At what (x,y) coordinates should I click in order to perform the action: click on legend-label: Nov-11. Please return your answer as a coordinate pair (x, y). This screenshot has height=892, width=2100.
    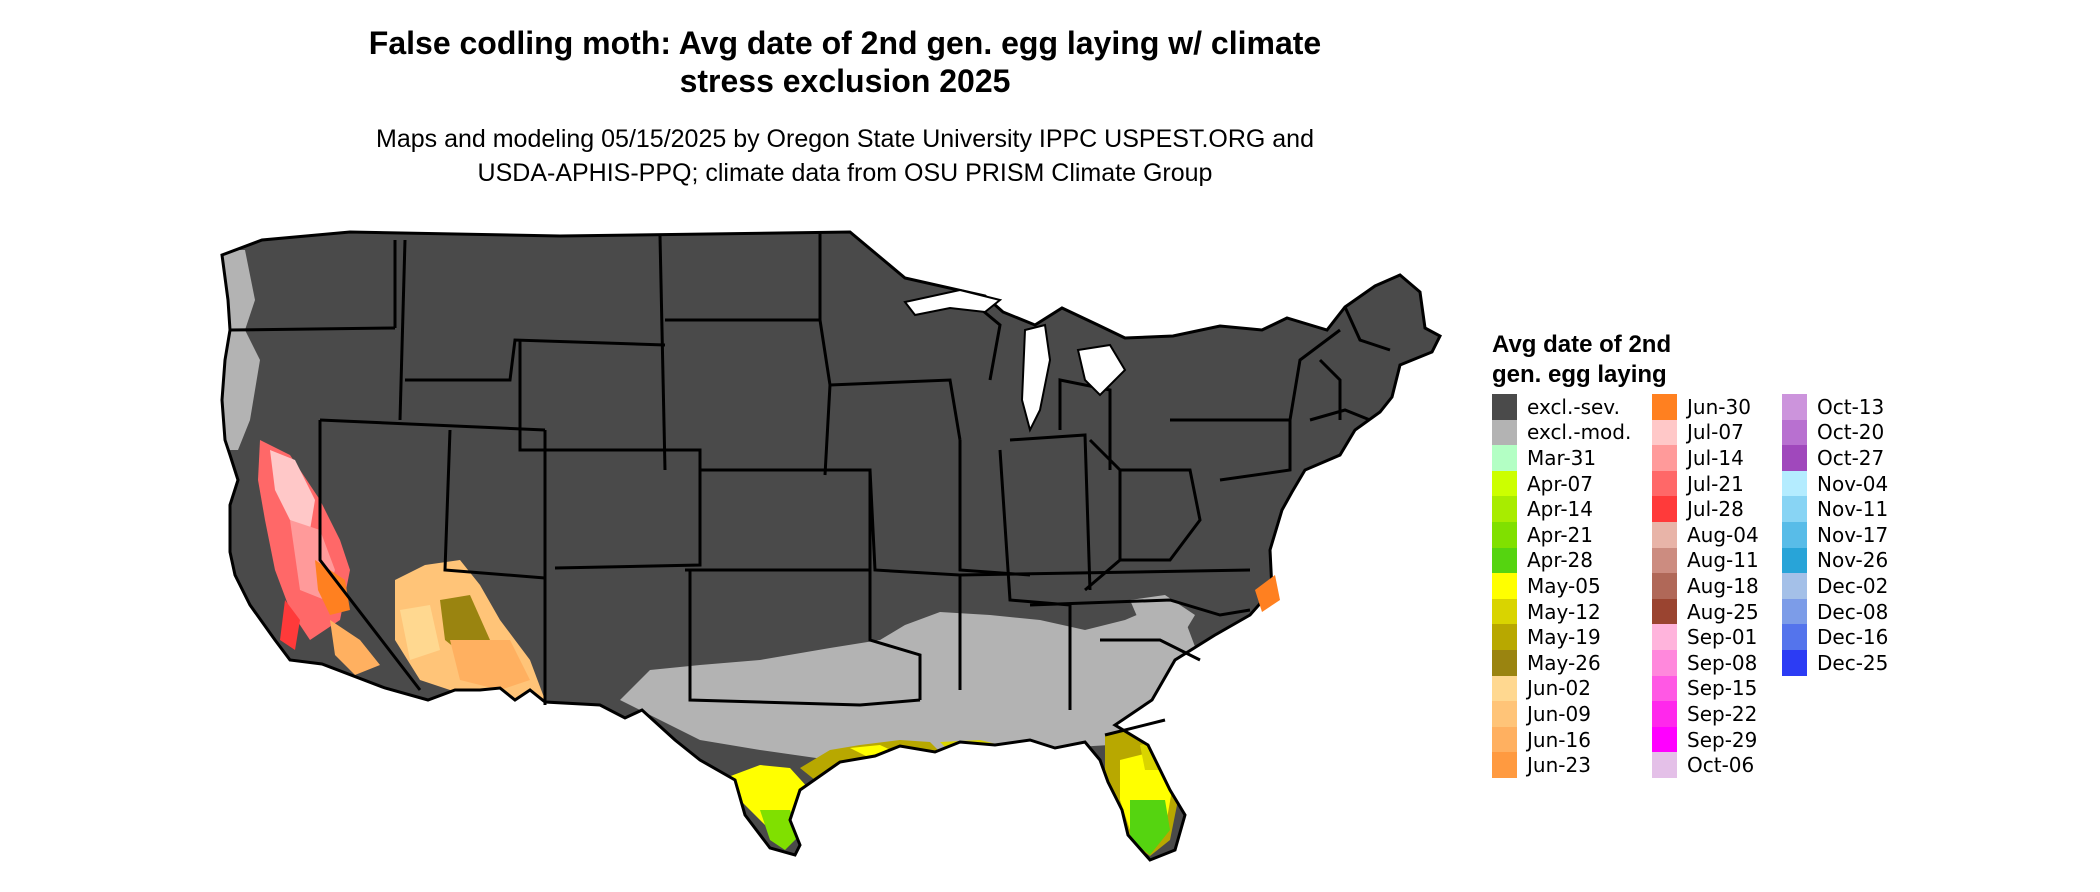
    Looking at the image, I should click on (1853, 509).